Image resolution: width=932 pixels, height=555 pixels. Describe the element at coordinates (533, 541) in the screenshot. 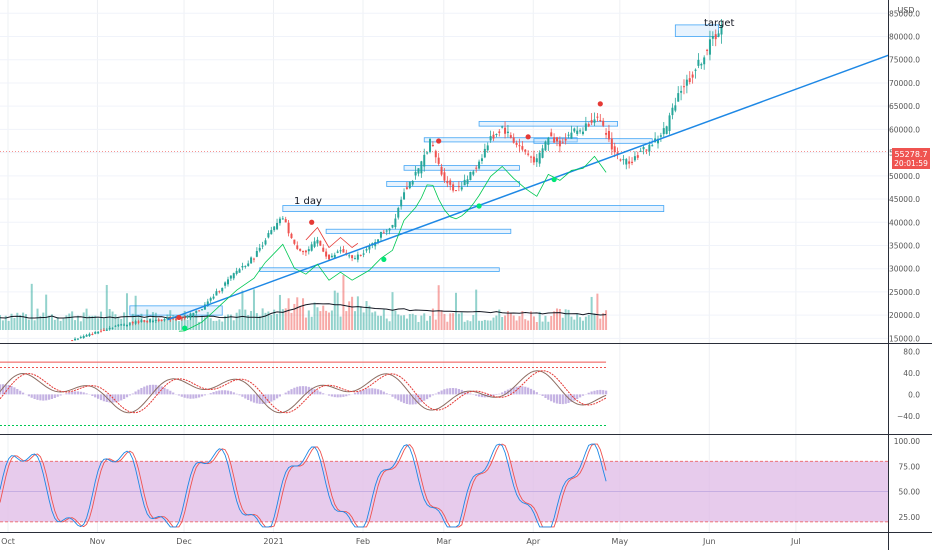

I see `x-tick-label: Apr` at that location.